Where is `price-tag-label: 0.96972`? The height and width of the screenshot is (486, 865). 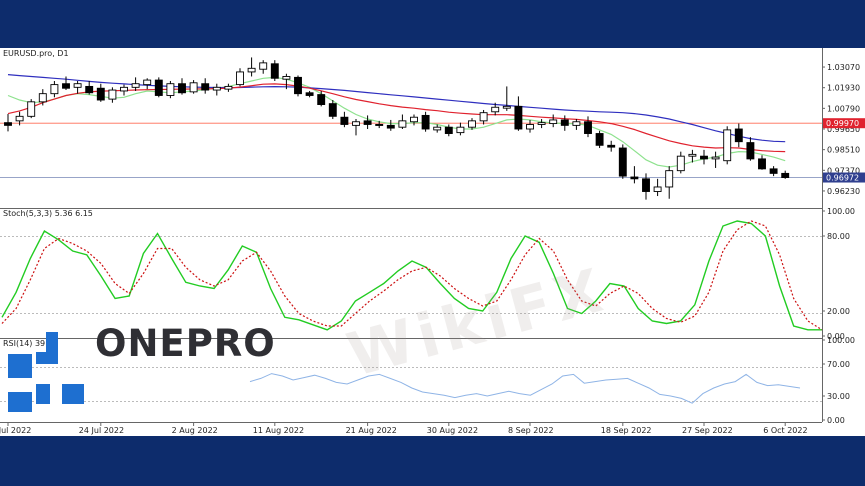
price-tag-label: 0.96972 is located at coordinates (842, 178).